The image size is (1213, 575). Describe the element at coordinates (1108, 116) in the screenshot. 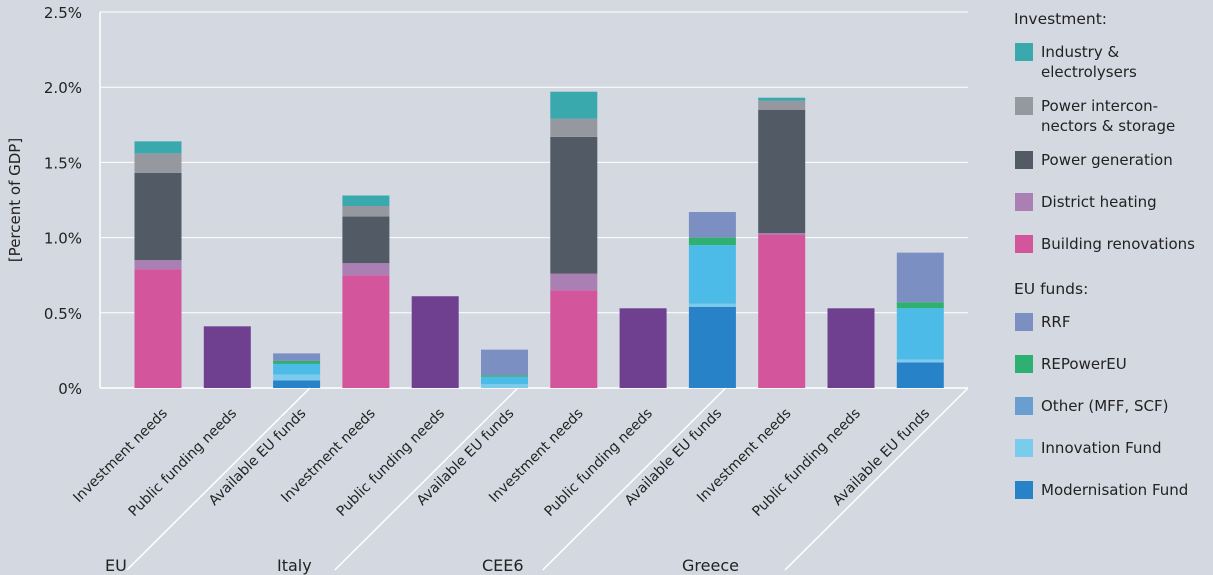

I see `legend-label: Power intercon- nectors & storage` at that location.